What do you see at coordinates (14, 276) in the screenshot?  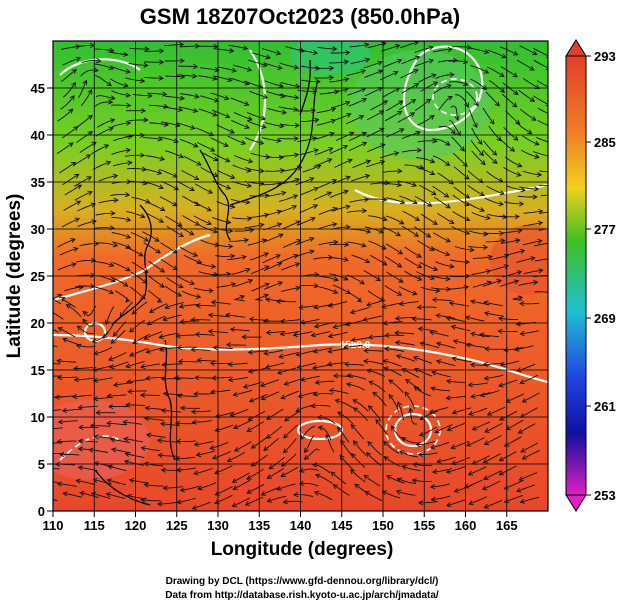 I see `y-axis-label: Latitude (degrees)` at bounding box center [14, 276].